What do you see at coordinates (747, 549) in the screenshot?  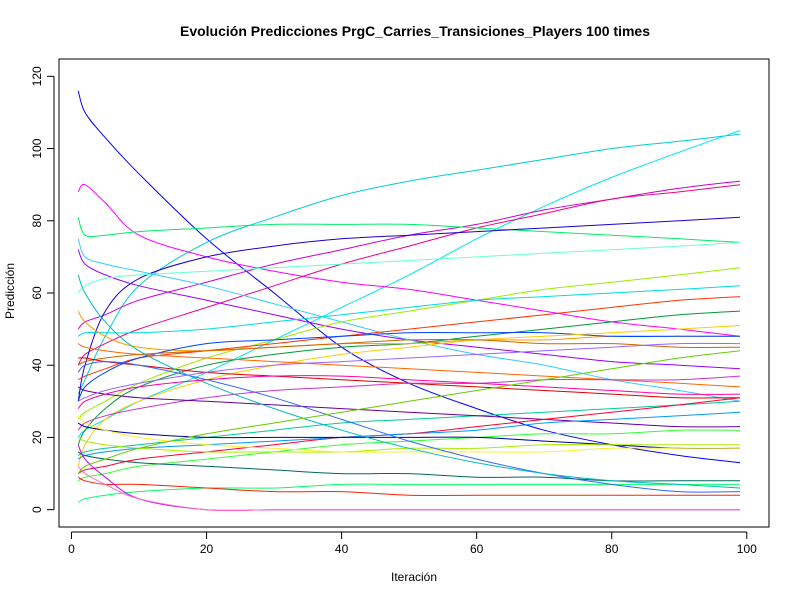 I see `x-tick-label-5: 100` at bounding box center [747, 549].